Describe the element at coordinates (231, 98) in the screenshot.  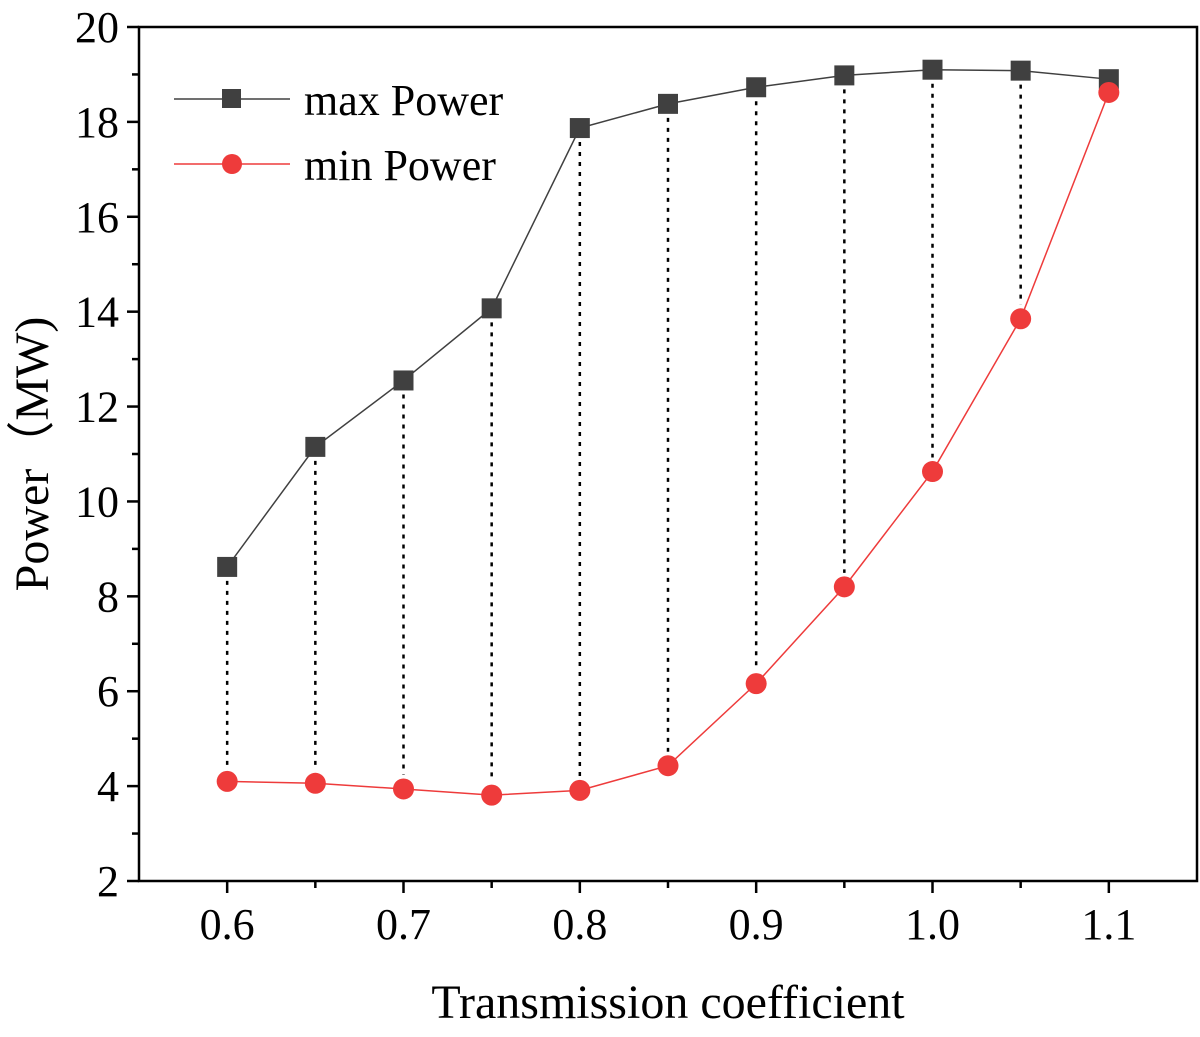
I see `legend-marker-max-power` at that location.